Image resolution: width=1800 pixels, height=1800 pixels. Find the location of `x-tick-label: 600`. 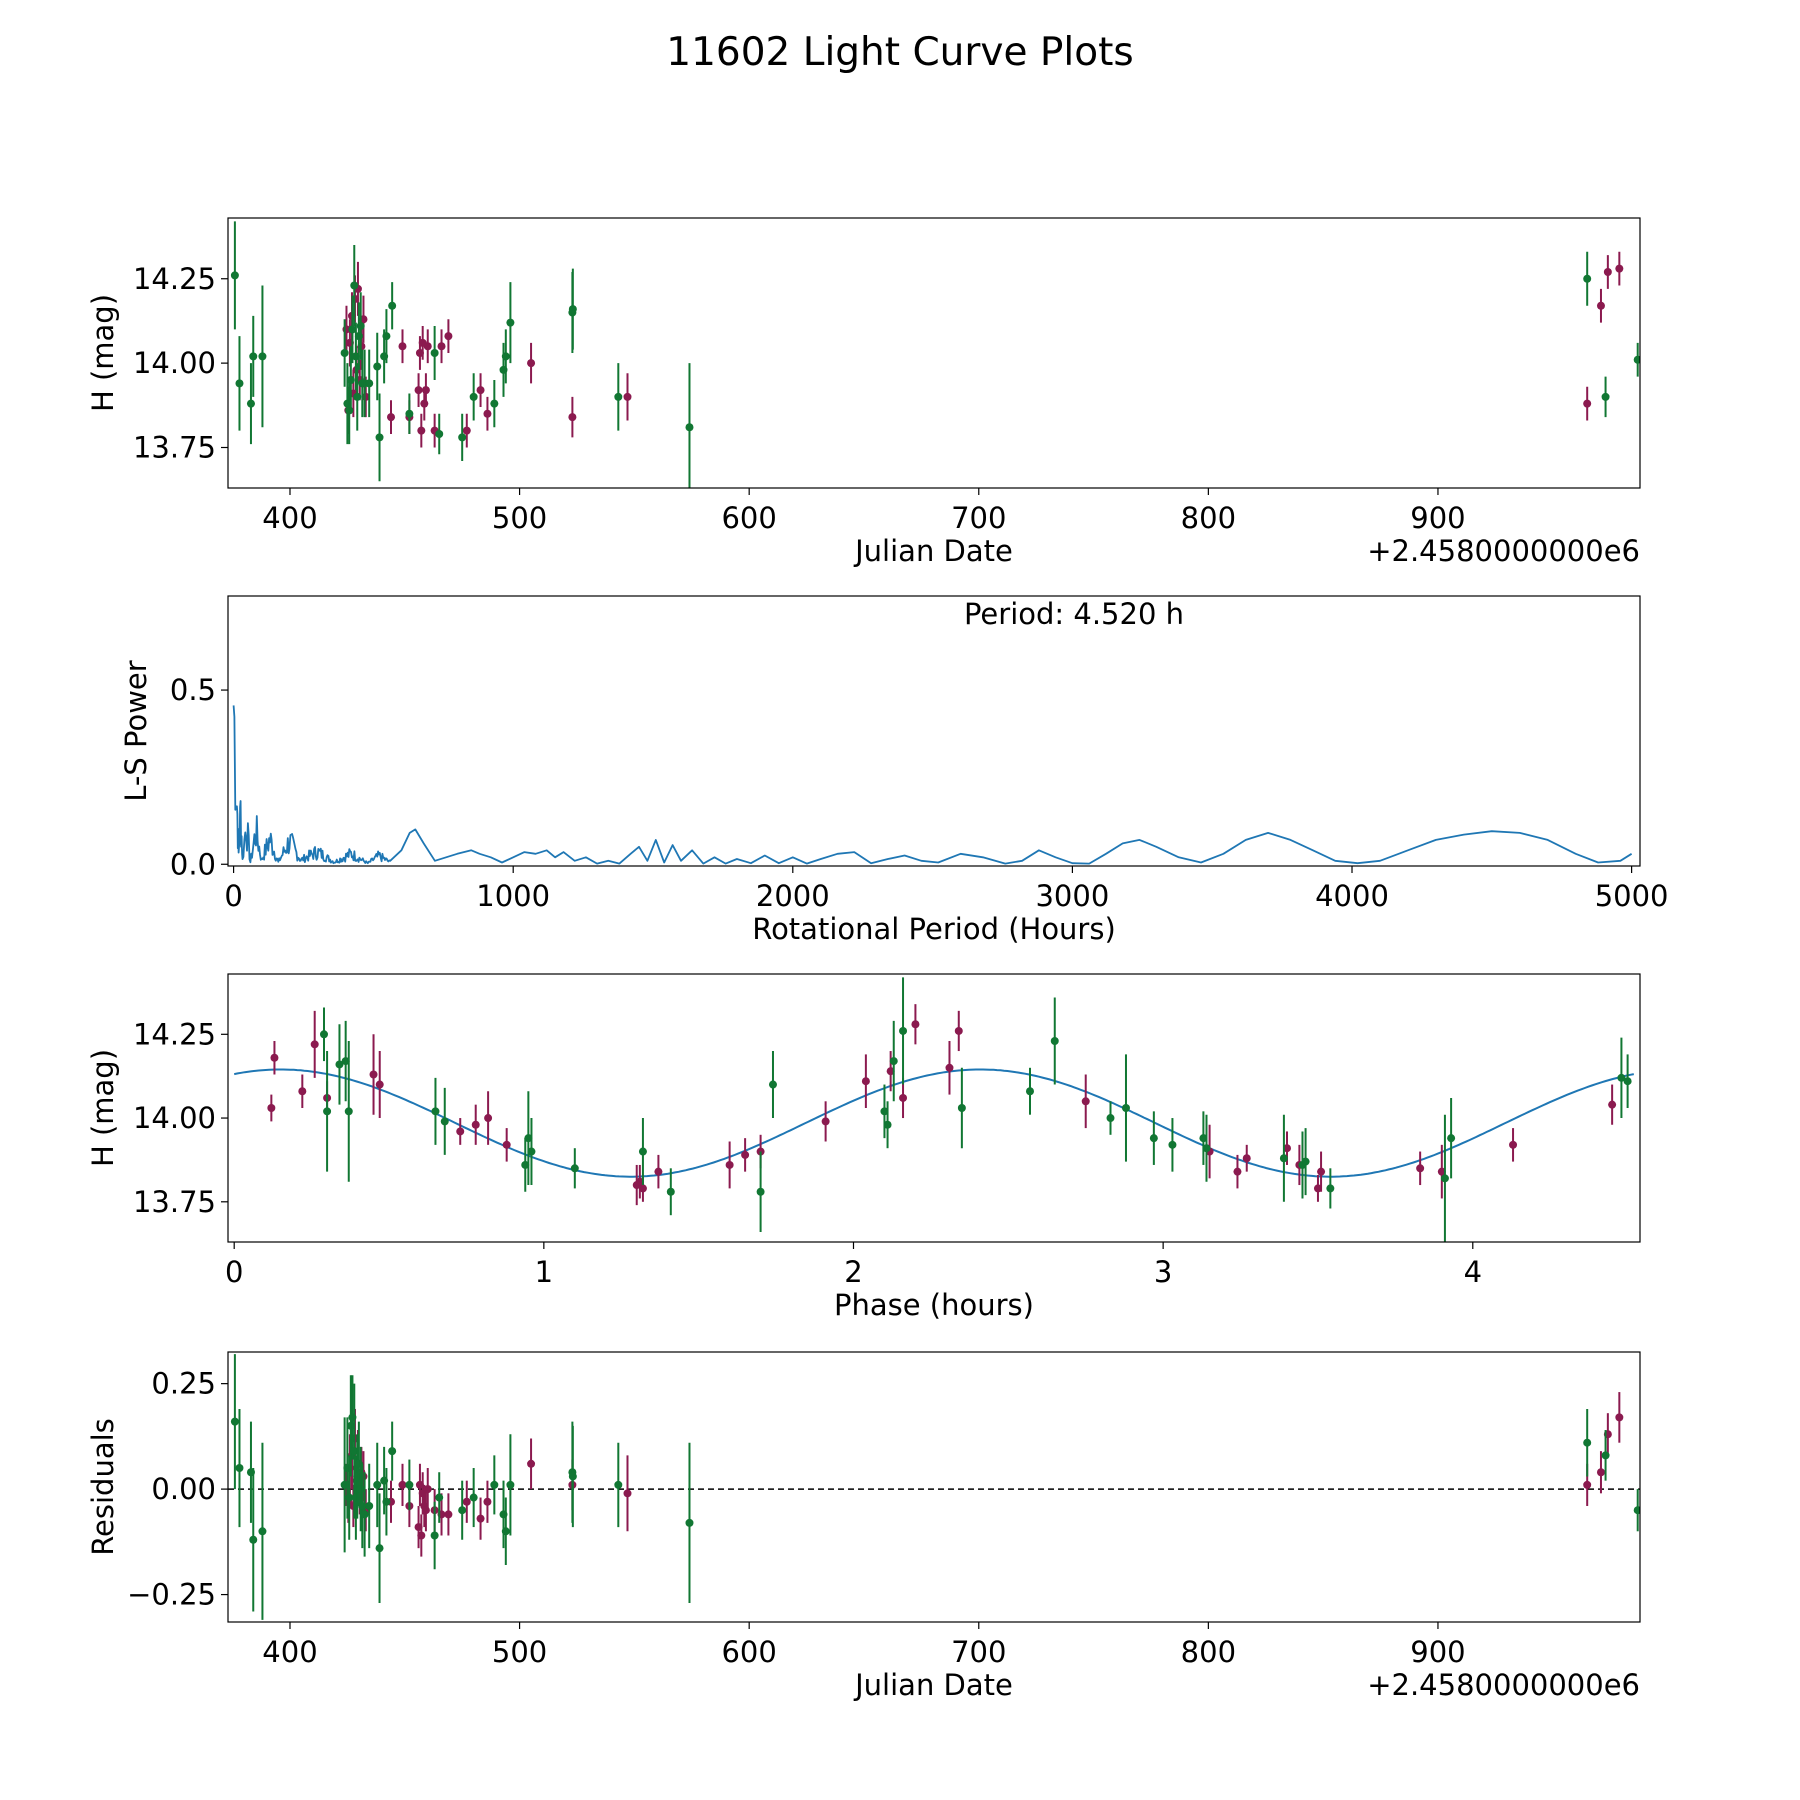

x-tick-label: 600 is located at coordinates (748, 1652).